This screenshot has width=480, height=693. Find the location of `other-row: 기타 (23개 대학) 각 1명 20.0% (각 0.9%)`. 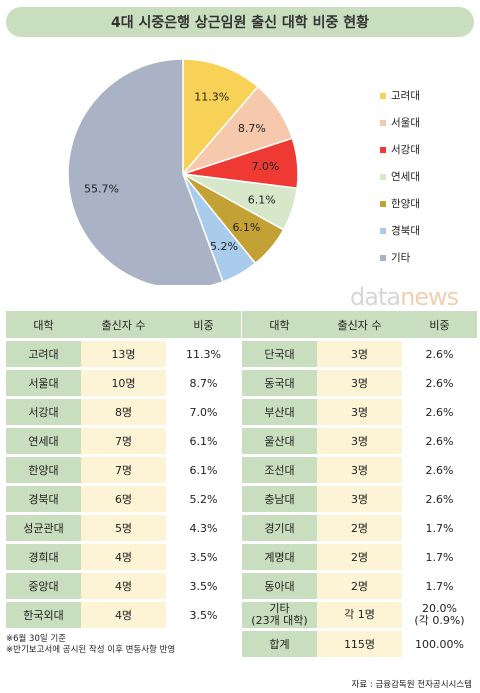

other-row: 기타 (23개 대학) 각 1명 20.0% (각 0.9%) is located at coordinates (359, 616).